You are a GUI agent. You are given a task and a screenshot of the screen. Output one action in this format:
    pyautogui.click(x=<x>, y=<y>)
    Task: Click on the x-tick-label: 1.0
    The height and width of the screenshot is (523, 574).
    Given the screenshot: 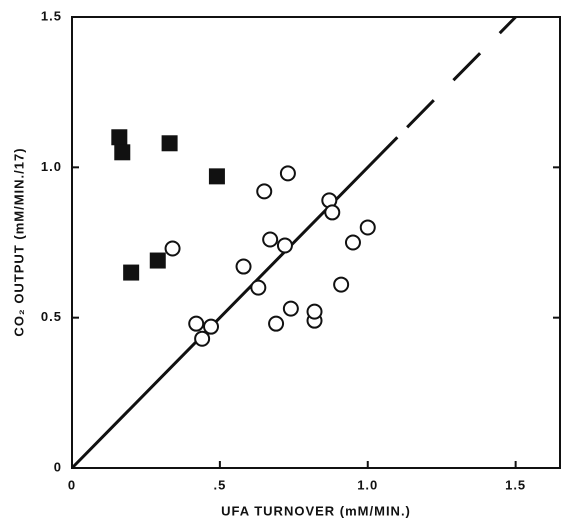 What is the action you would take?
    pyautogui.click(x=367, y=484)
    